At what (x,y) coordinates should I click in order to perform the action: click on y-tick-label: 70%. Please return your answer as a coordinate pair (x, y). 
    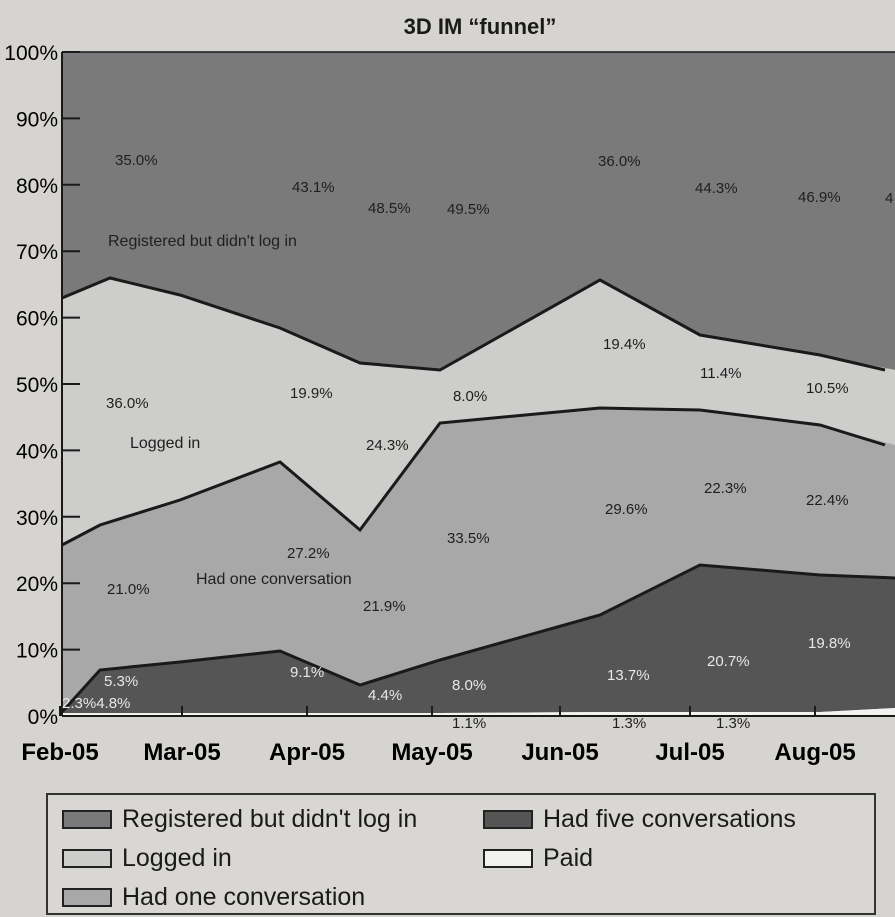
    Looking at the image, I should click on (37, 252).